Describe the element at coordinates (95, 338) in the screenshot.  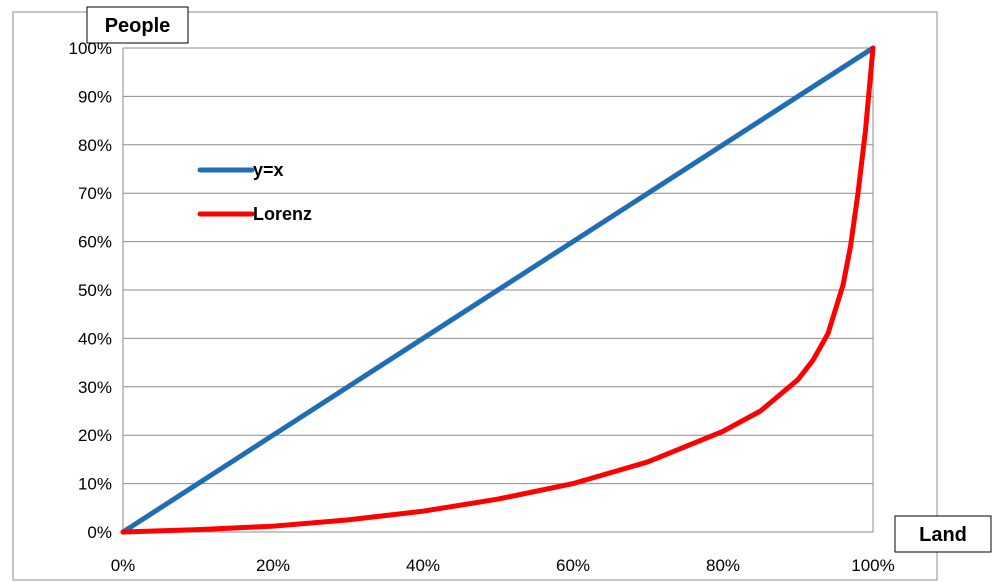
I see `y-tick-label: 40%` at that location.